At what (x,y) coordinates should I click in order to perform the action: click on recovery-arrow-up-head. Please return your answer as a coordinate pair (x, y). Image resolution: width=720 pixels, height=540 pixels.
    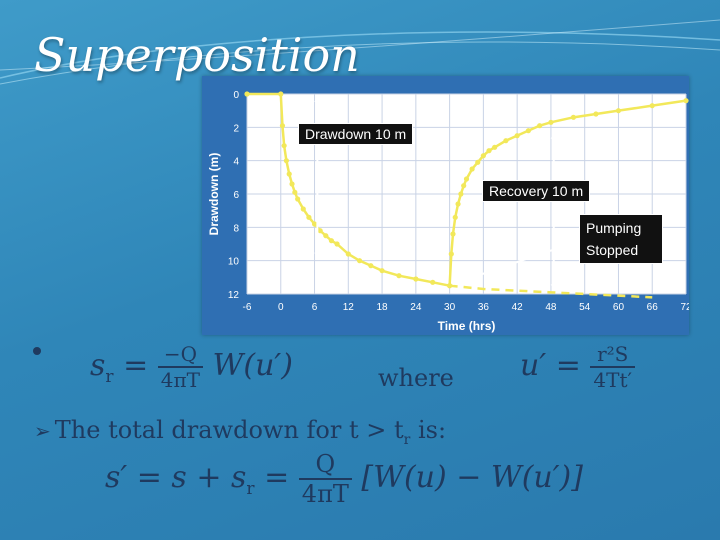
    Looking at the image, I should click on (553, 135).